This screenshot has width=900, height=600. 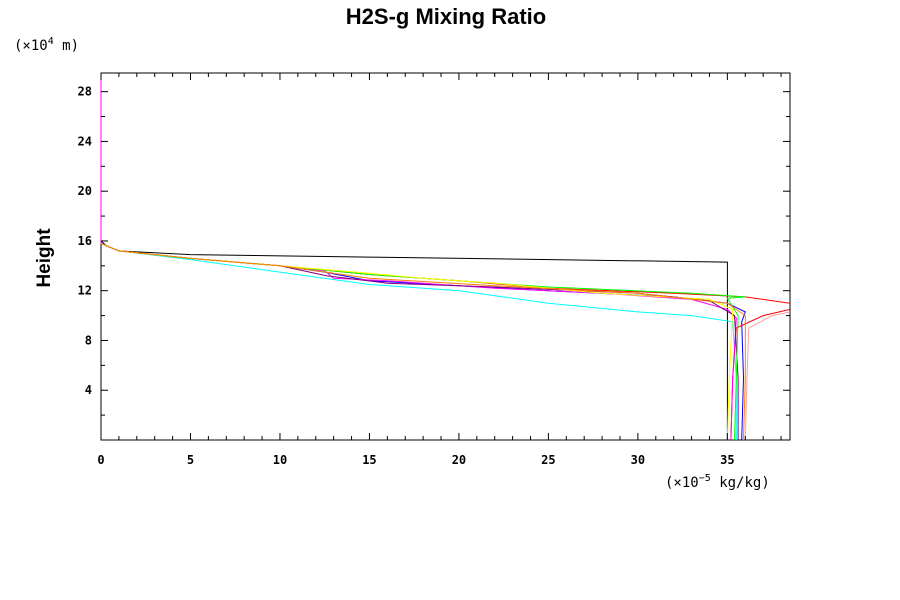 What do you see at coordinates (85, 191) in the screenshot?
I see `y-tick-label: 20` at bounding box center [85, 191].